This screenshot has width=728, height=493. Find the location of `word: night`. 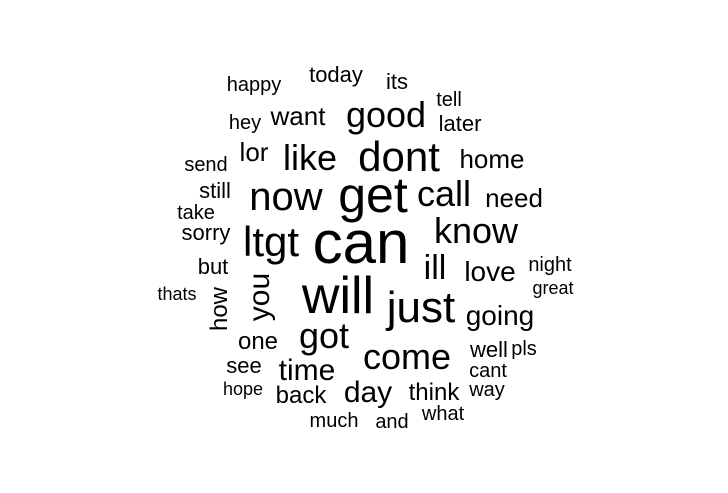

word: night is located at coordinates (550, 265).